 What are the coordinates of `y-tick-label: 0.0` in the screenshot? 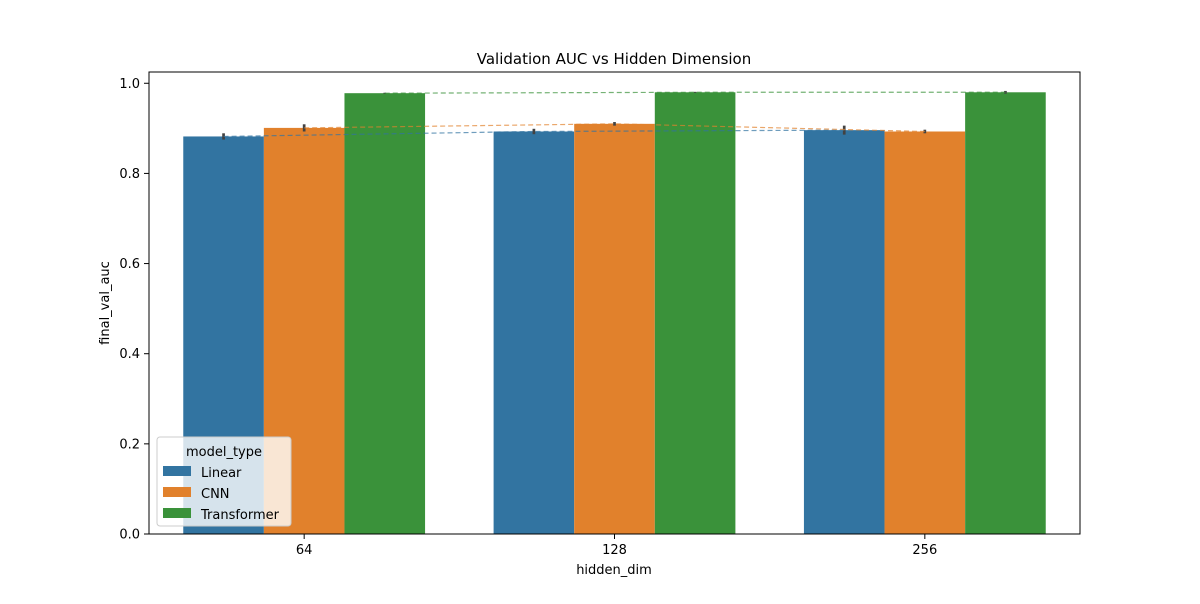 It's located at (129, 535).